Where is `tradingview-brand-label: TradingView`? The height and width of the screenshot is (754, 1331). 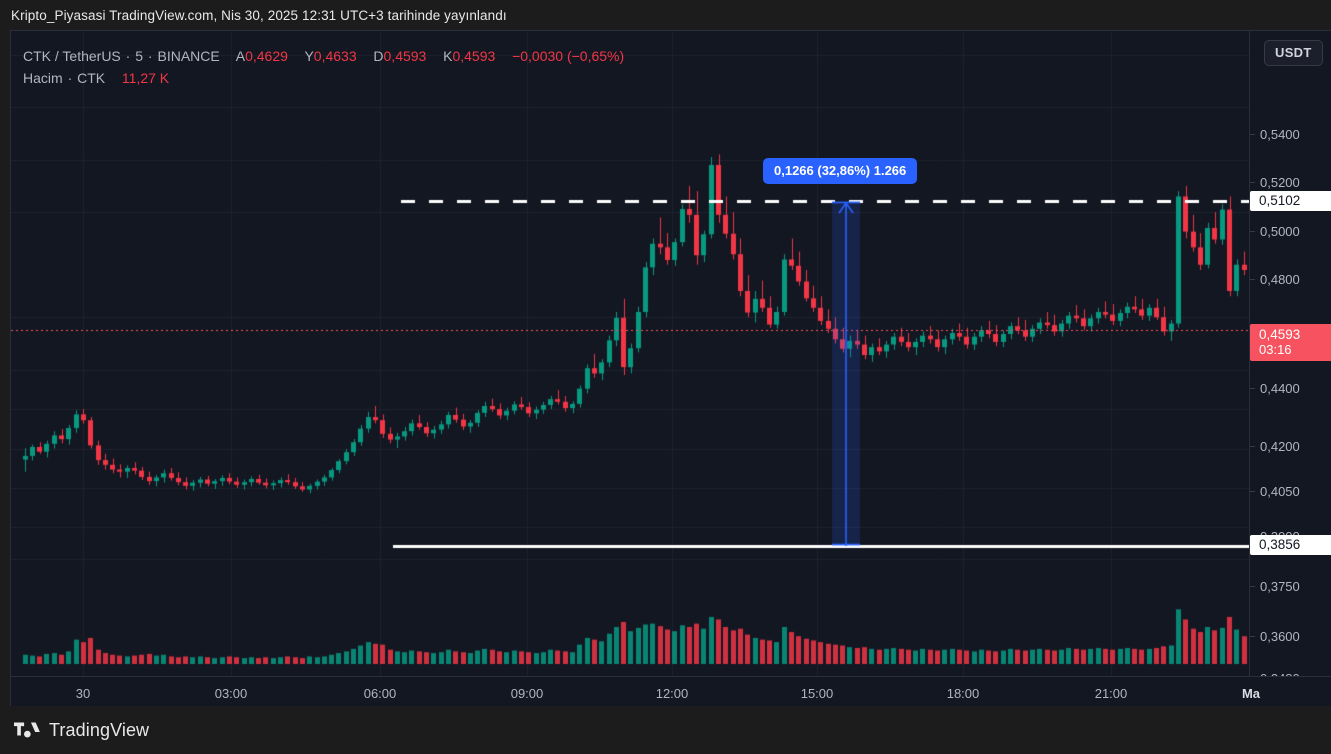 tradingview-brand-label: TradingView is located at coordinates (99, 729).